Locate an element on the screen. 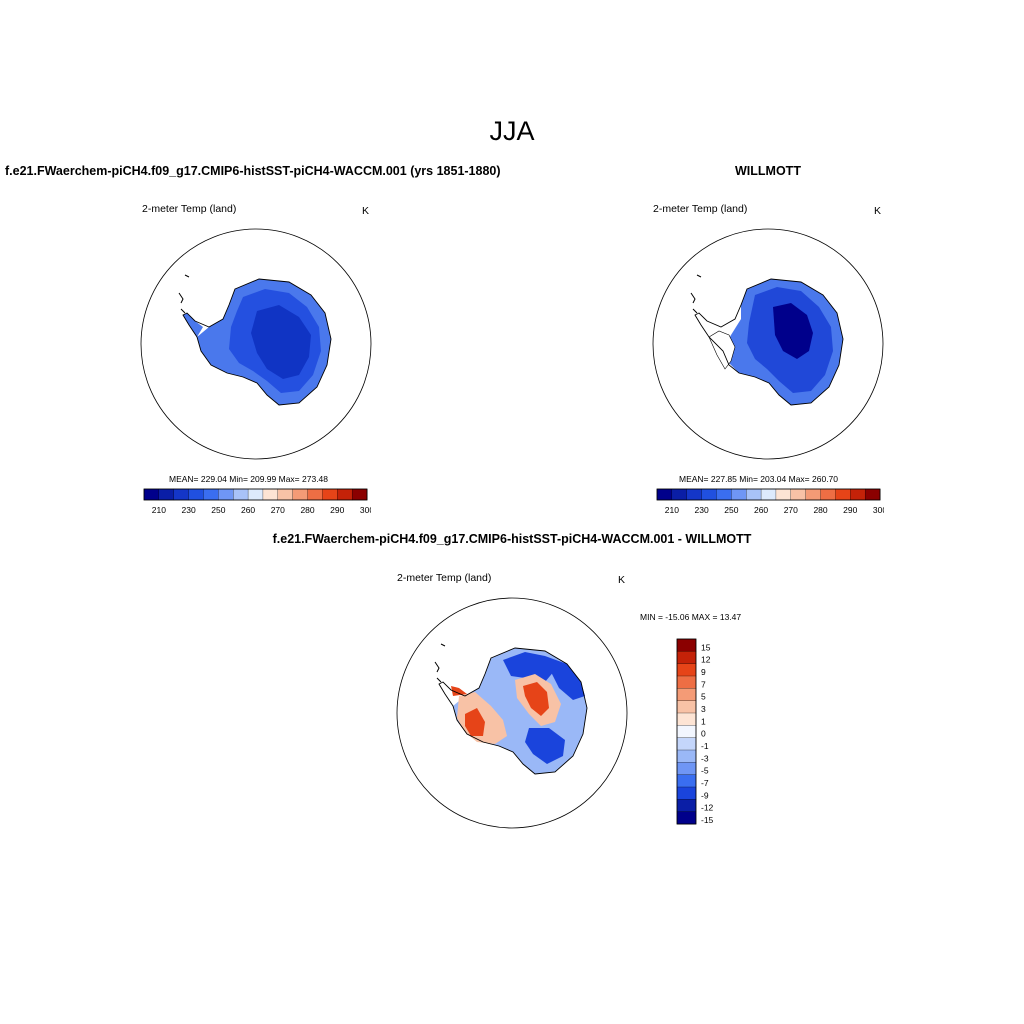 This screenshot has height=1024, width=1024. obs-stats: MEAN= 227.85 Min= 203.04 Max= 260.70 is located at coordinates (759, 479).